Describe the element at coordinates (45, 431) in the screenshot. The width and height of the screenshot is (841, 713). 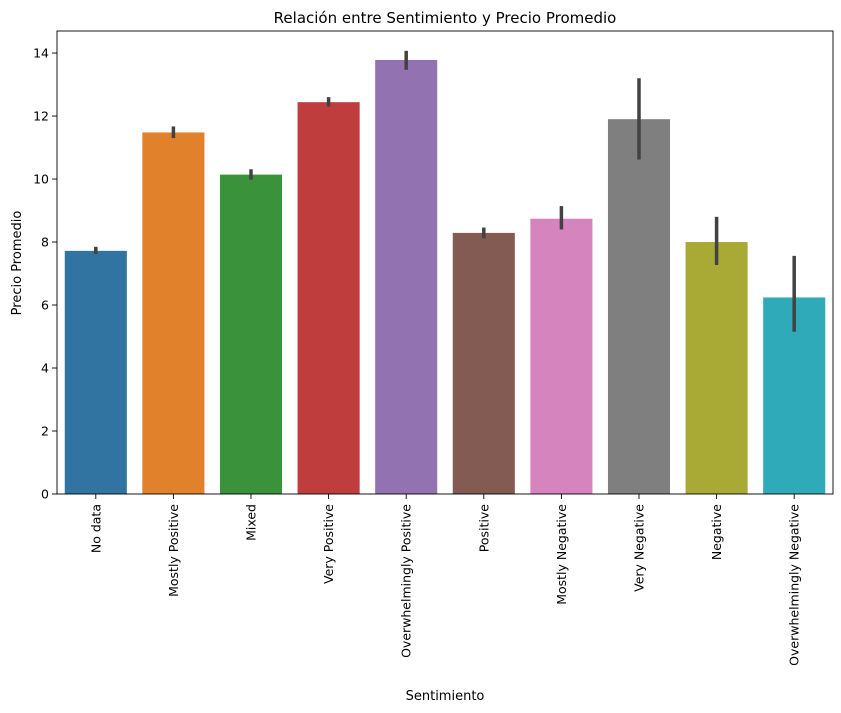
I see `y-tick-label: 2` at that location.